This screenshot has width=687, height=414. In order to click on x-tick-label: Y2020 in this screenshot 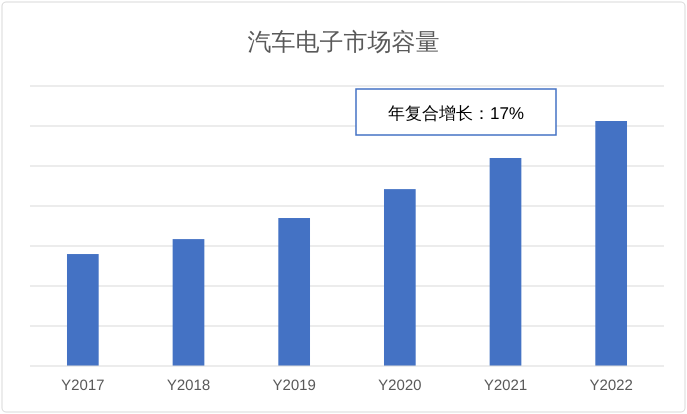, I will do `click(400, 385)`.